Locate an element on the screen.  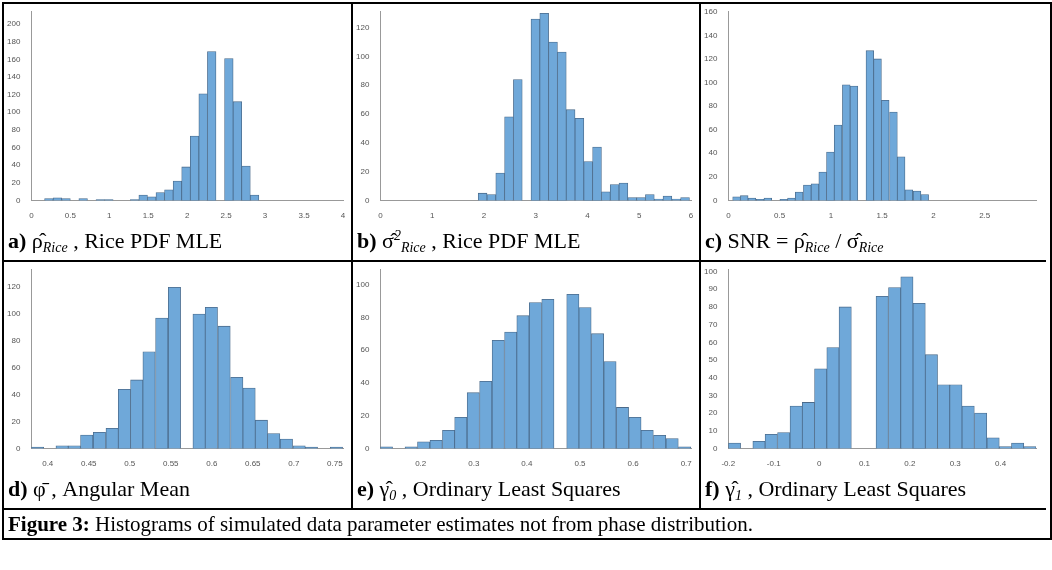
y-tick-label: 50 is located at coordinates (713, 360).